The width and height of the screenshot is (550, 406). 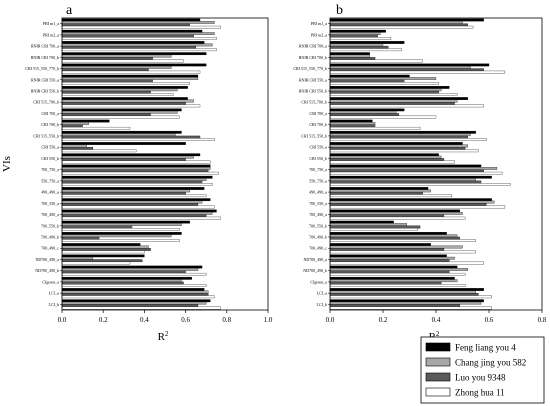 What do you see at coordinates (318, 169) in the screenshot?
I see `category-label: 700_750_a` at bounding box center [318, 169].